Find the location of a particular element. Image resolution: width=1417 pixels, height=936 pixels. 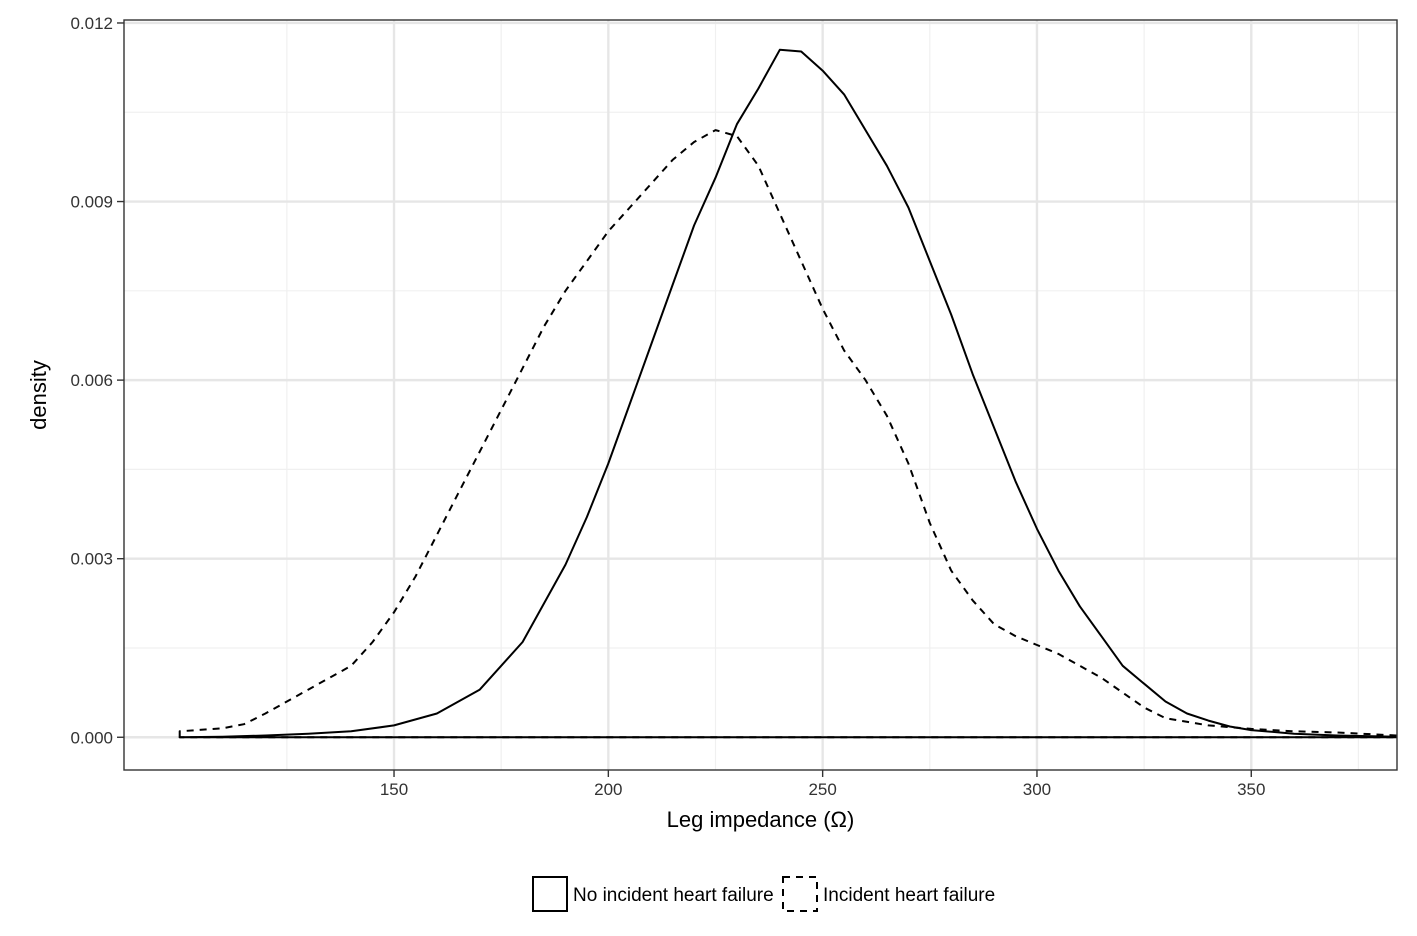

x-tick-label: 200 is located at coordinates (608, 789).